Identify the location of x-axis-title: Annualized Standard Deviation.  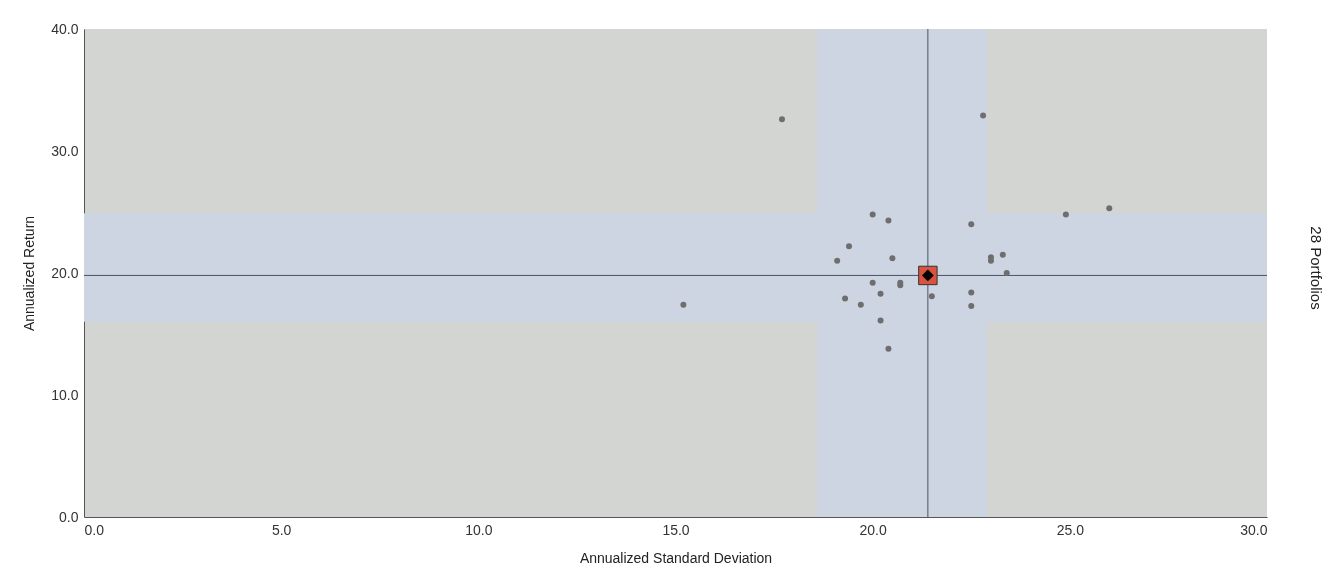
(676, 557).